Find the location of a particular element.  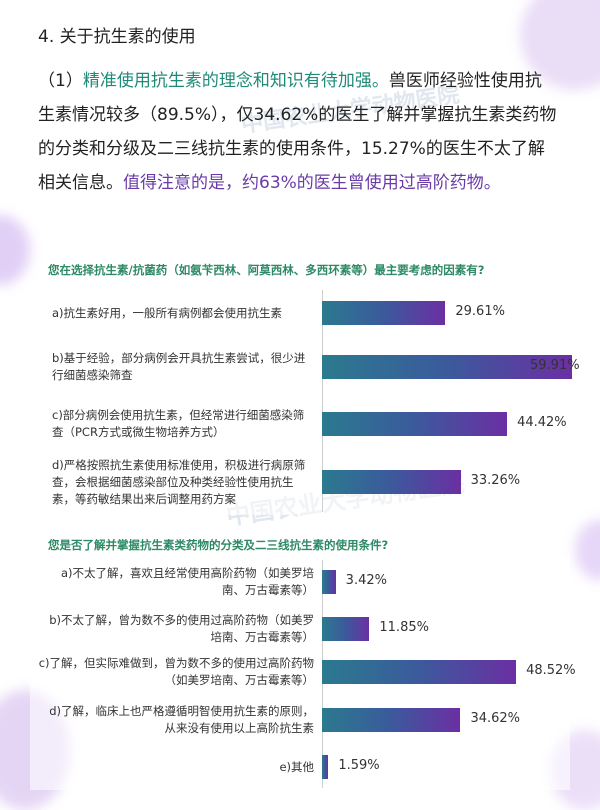

category-label: d)了解，临床上也严格遵循明智使用抗生素的原则，从来没有使用以上高阶抗生素 is located at coordinates (181, 719).